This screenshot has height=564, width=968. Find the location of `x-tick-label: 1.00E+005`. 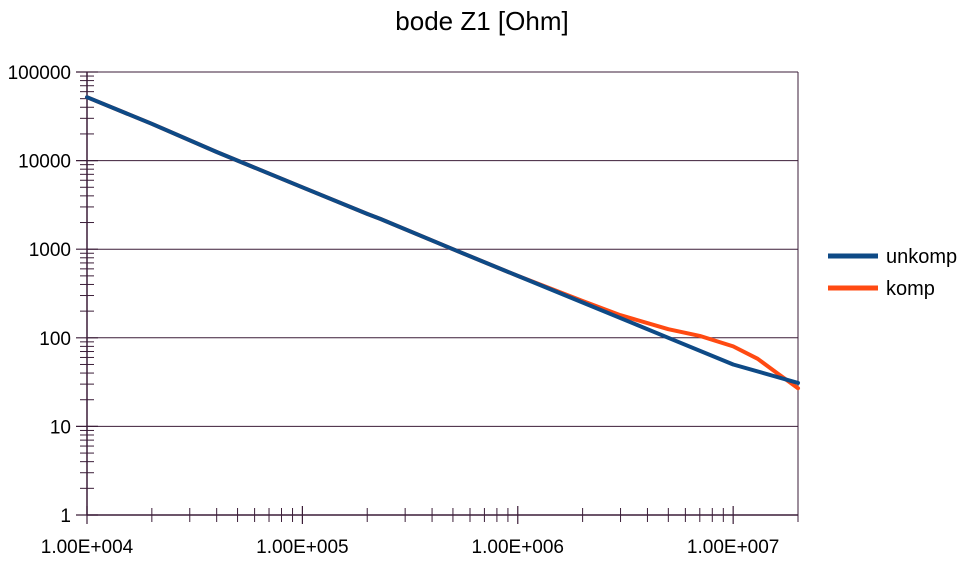

x-tick-label: 1.00E+005 is located at coordinates (302, 547).